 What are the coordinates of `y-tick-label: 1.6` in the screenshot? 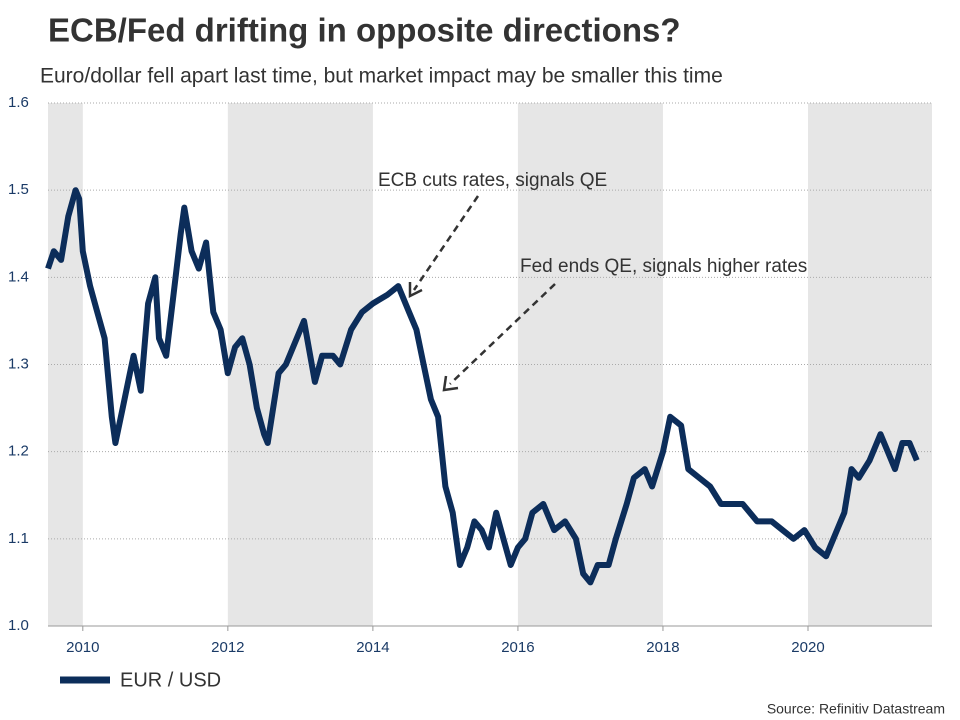 It's located at (18, 102).